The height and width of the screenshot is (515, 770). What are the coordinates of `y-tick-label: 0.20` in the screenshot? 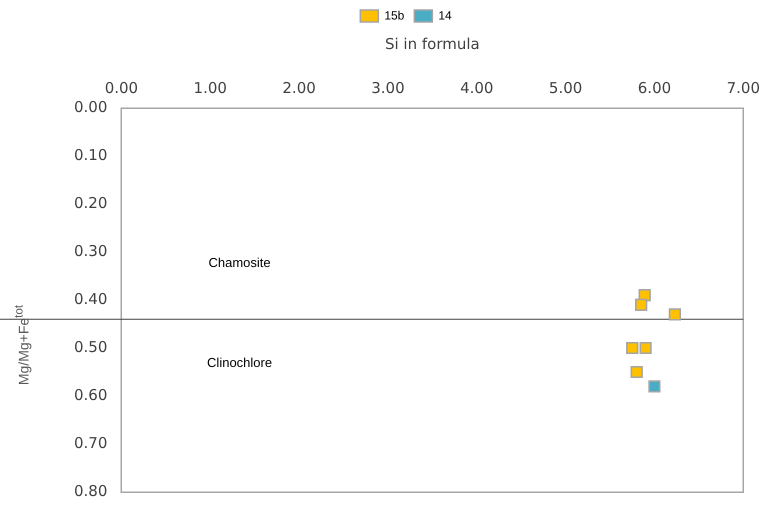 It's located at (91, 203).